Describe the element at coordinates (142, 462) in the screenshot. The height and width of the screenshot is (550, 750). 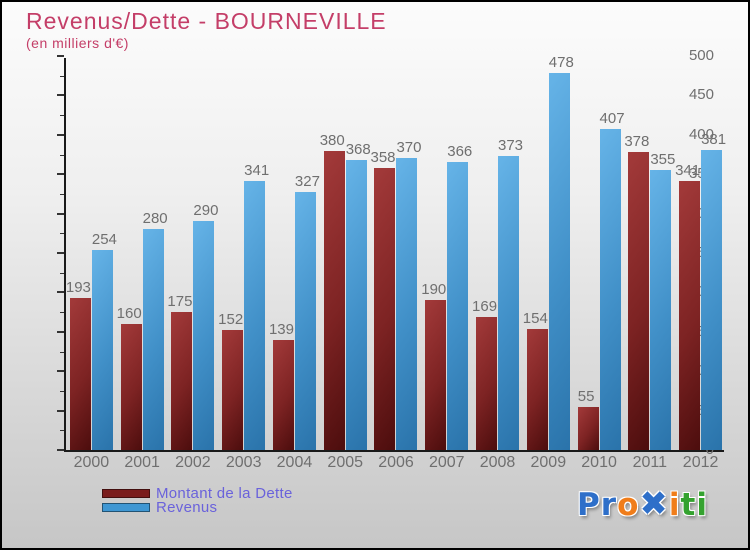
I see `x-axis-label-2001: 2001` at that location.